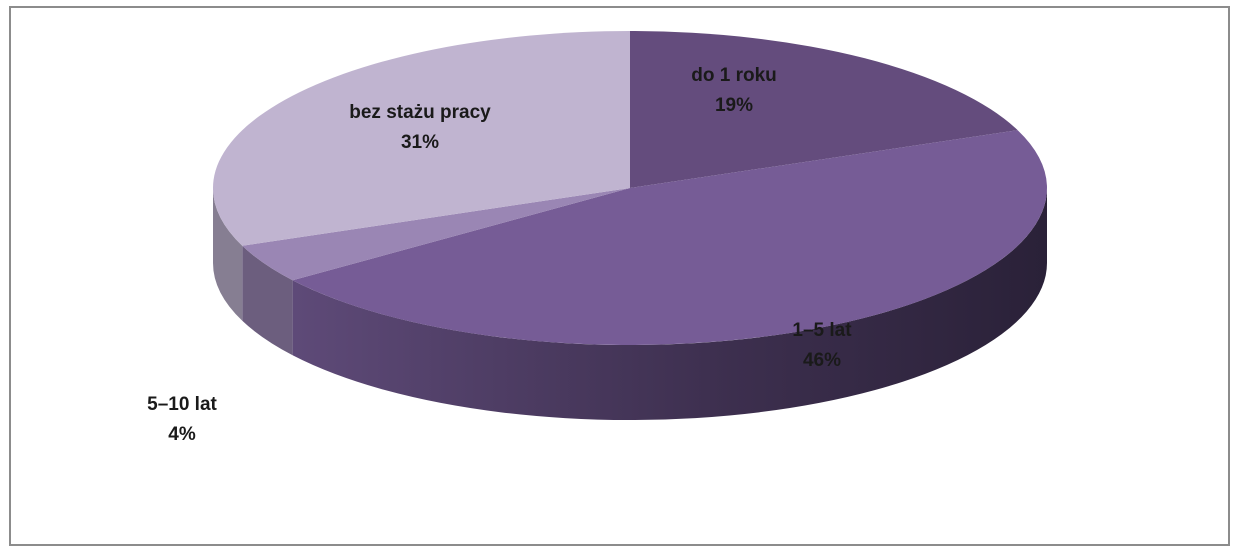 Image resolution: width=1239 pixels, height=546 pixels. I want to click on slice-label-5-10-lat: 5–10 lat, so click(182, 404).